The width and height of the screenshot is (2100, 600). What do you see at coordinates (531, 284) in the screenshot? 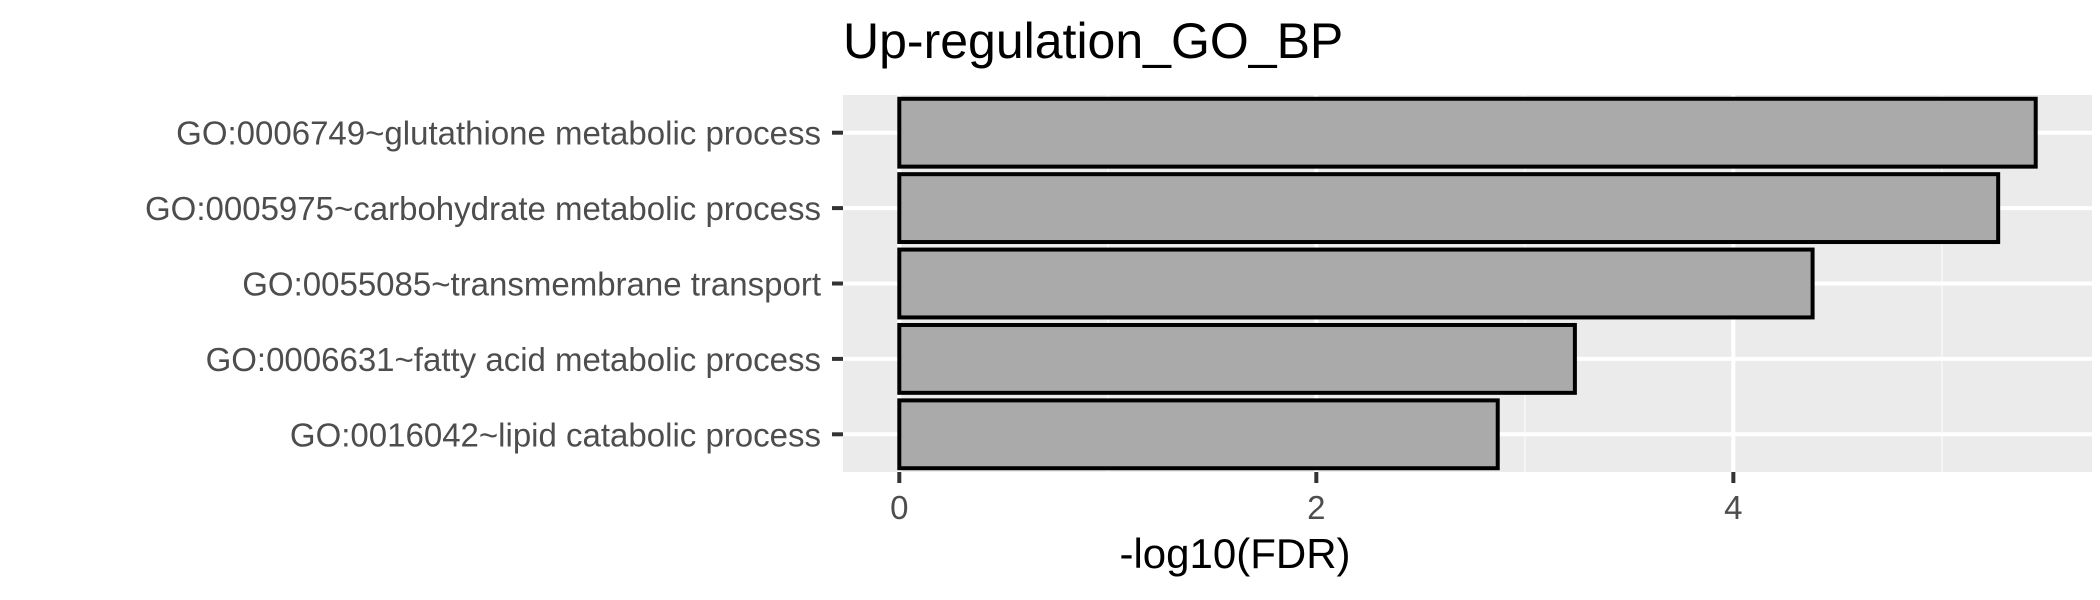
I see `y-tick-label: GO:0055085~transmembrane transport` at bounding box center [531, 284].